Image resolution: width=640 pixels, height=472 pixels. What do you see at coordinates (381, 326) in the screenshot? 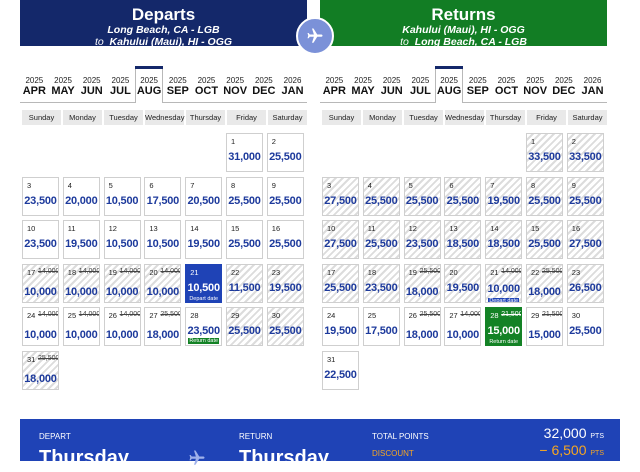
I see `calendar-day-25: 25 17,500` at bounding box center [381, 326].